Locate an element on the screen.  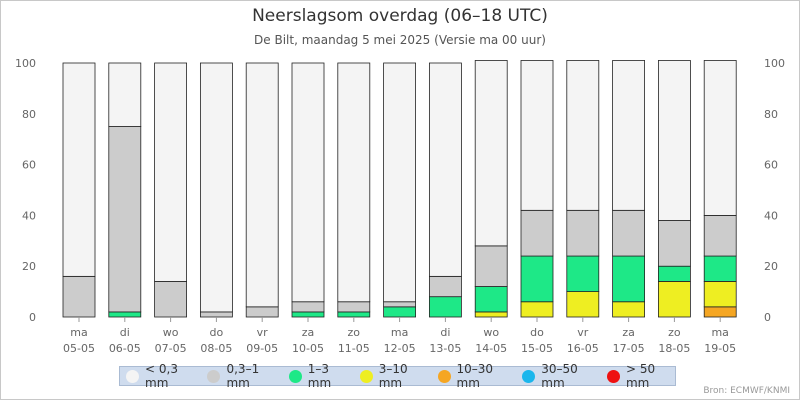
legend-label: 10–30 mm is located at coordinates (475, 376).